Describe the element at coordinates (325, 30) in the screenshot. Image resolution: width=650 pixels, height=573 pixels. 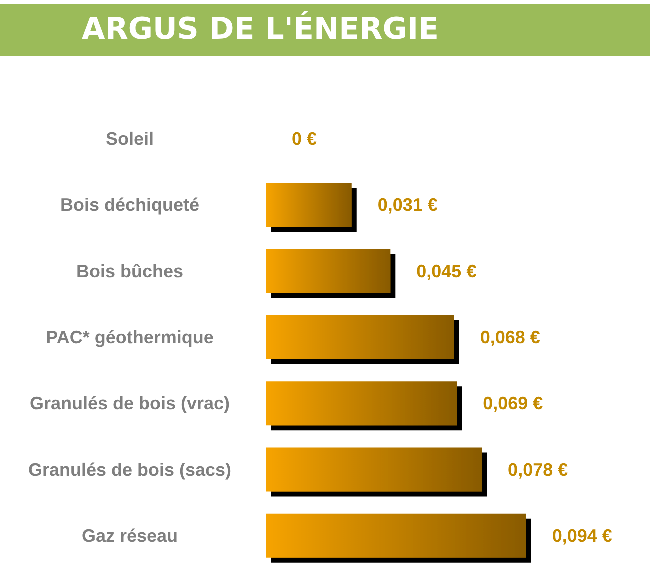
I see `chart-title: ARGUS DE L'ÉNERGIE` at that location.